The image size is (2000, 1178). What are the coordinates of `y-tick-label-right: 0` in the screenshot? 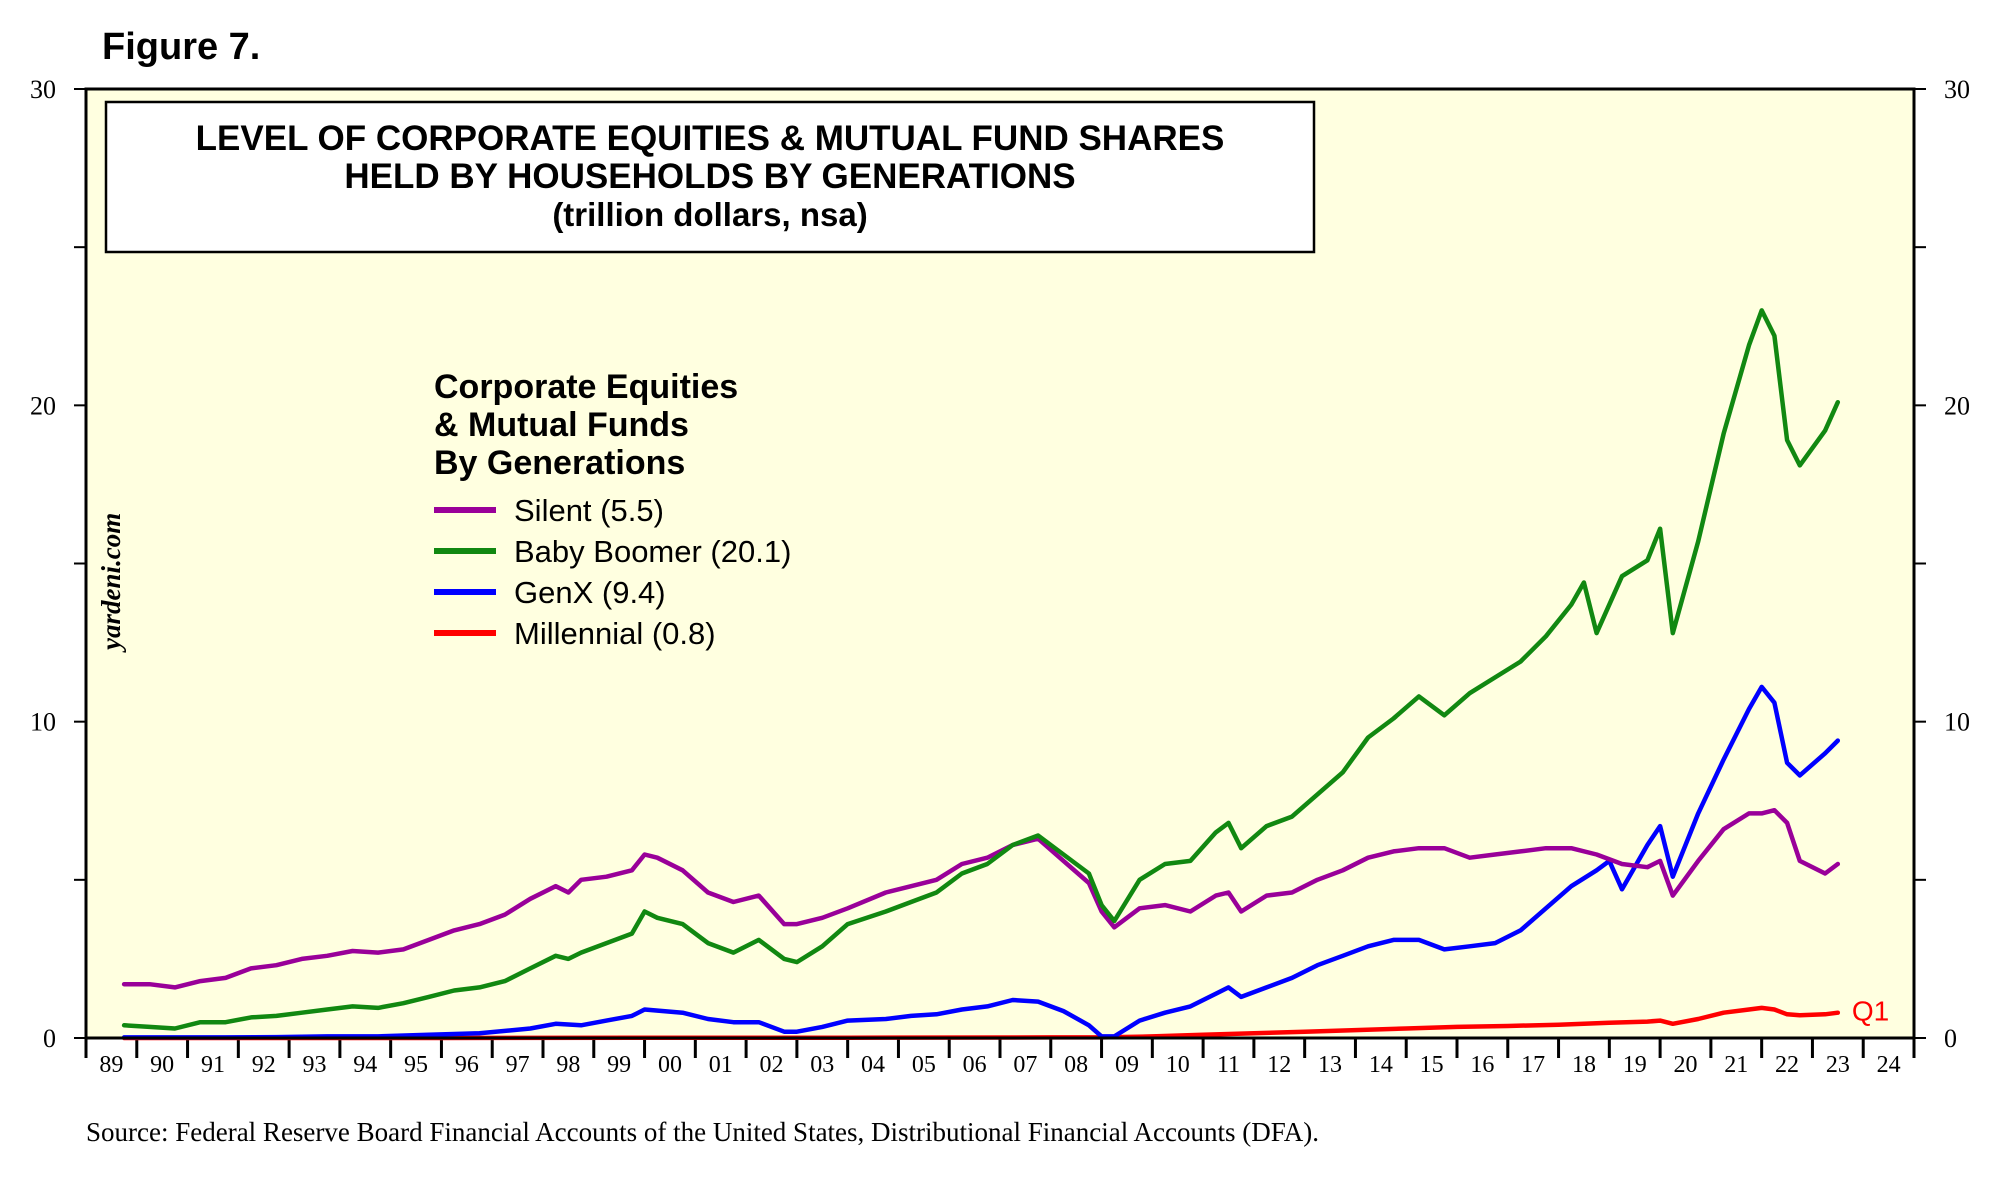 It's located at (1950, 1038).